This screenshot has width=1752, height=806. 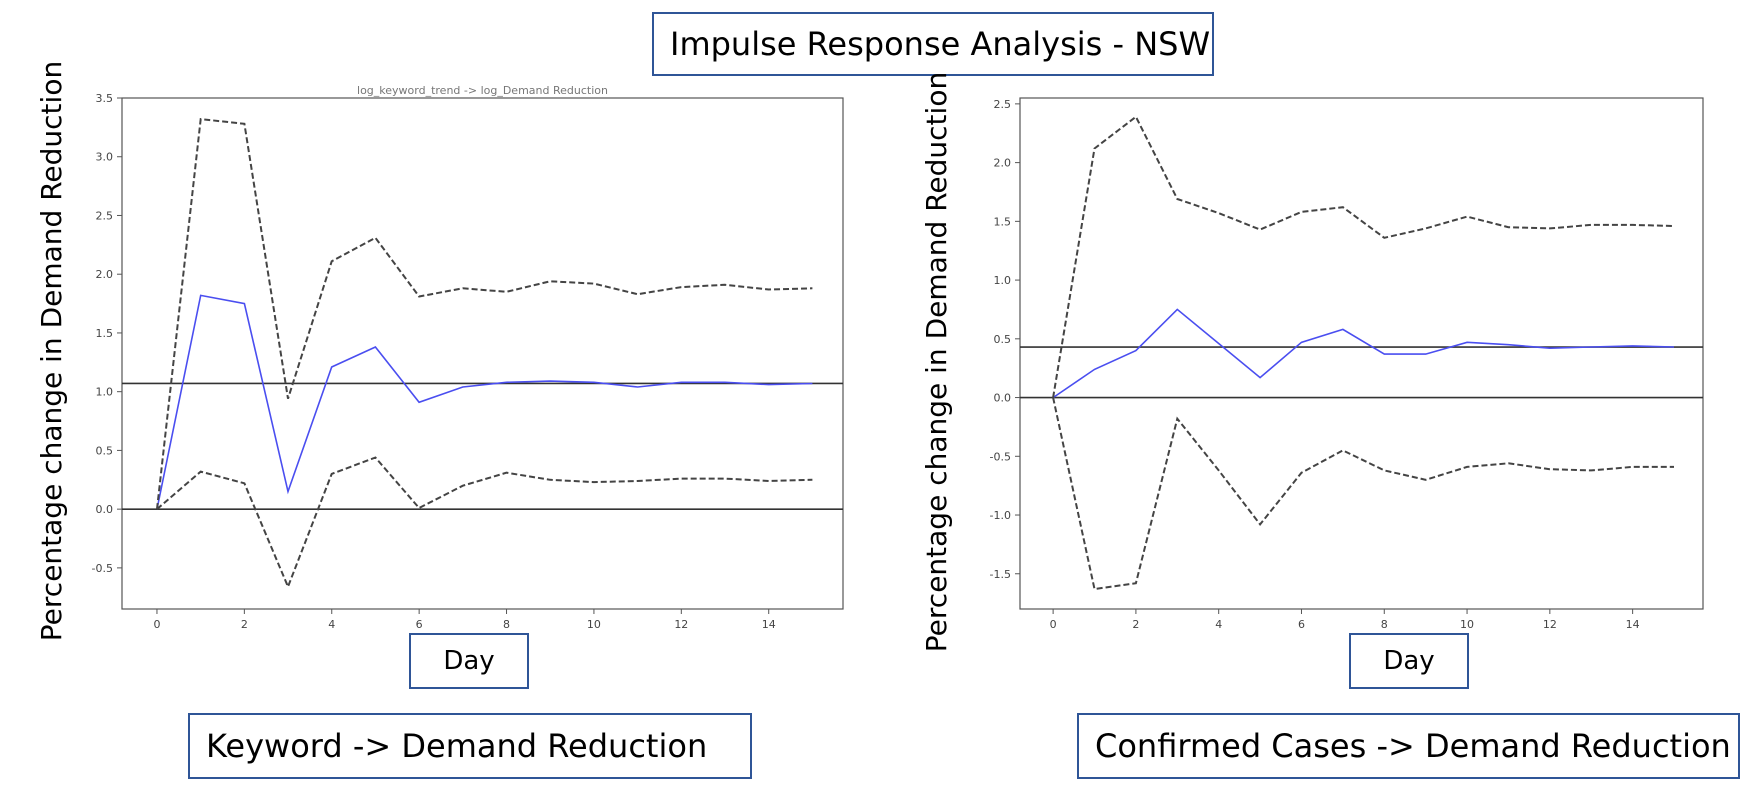 I want to click on x-axis-label-left: Day, so click(x=469, y=661).